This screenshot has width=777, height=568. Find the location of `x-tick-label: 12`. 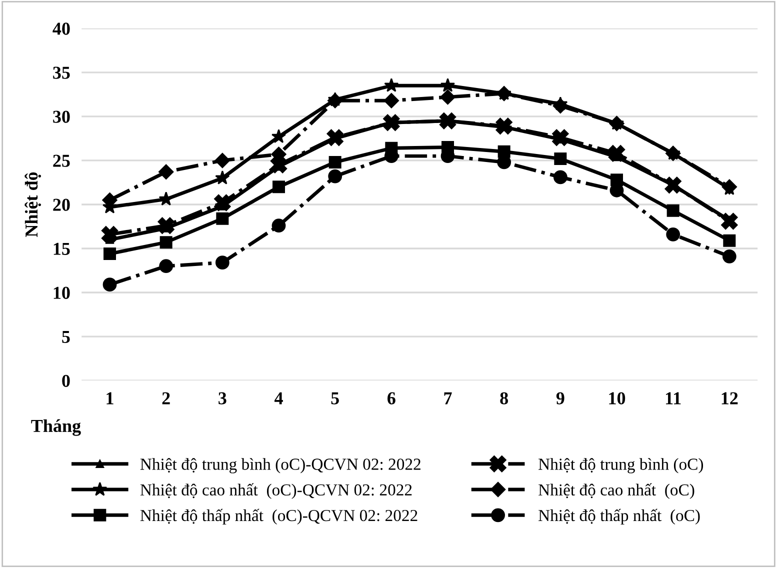

x-tick-label: 12 is located at coordinates (730, 398).